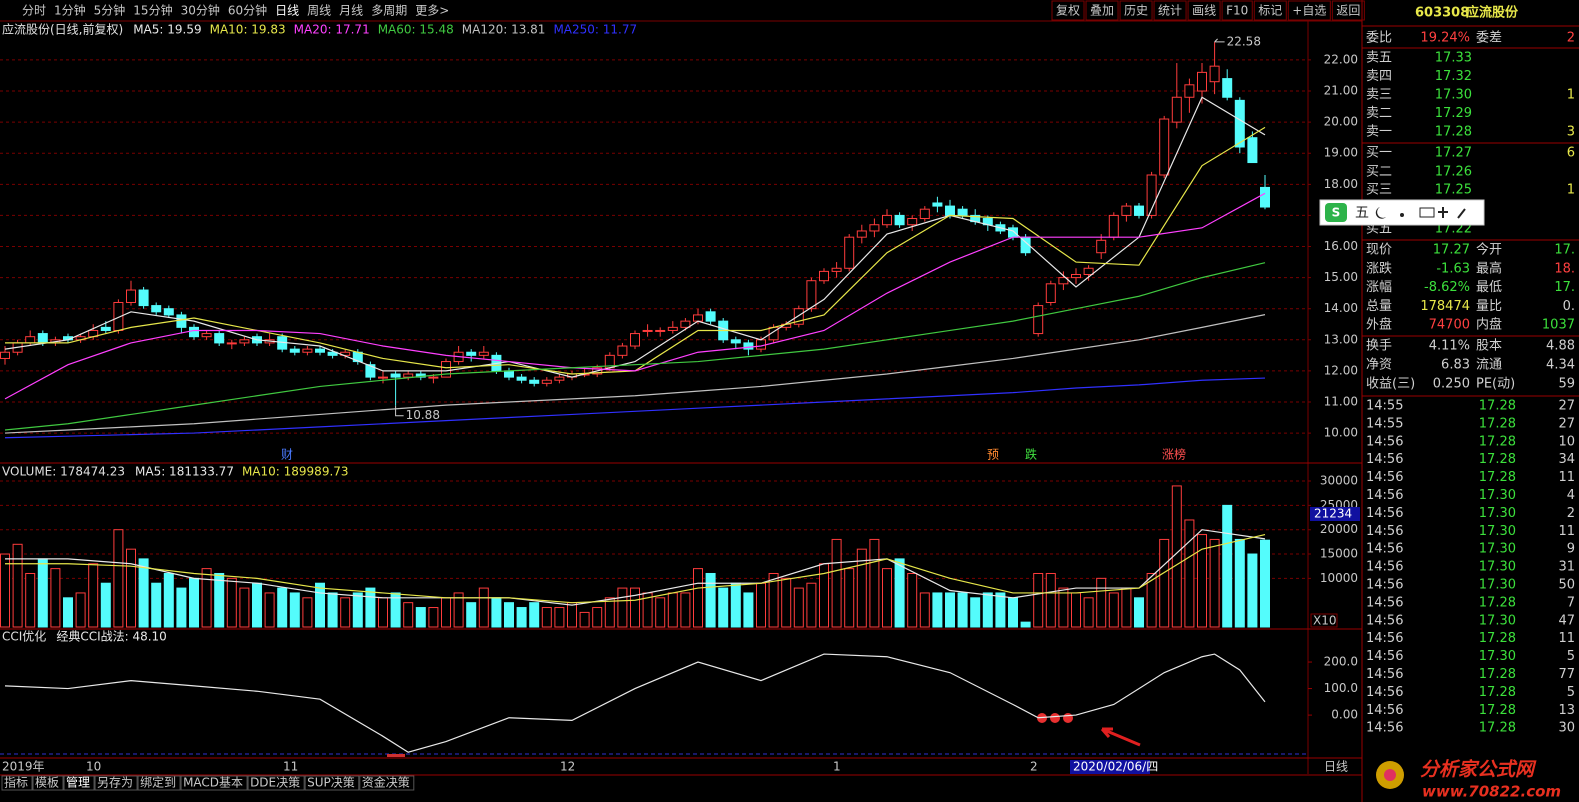 This screenshot has width=1579, height=802. What do you see at coordinates (1384, 406) in the screenshot?
I see `tick-time: 14:55` at bounding box center [1384, 406].